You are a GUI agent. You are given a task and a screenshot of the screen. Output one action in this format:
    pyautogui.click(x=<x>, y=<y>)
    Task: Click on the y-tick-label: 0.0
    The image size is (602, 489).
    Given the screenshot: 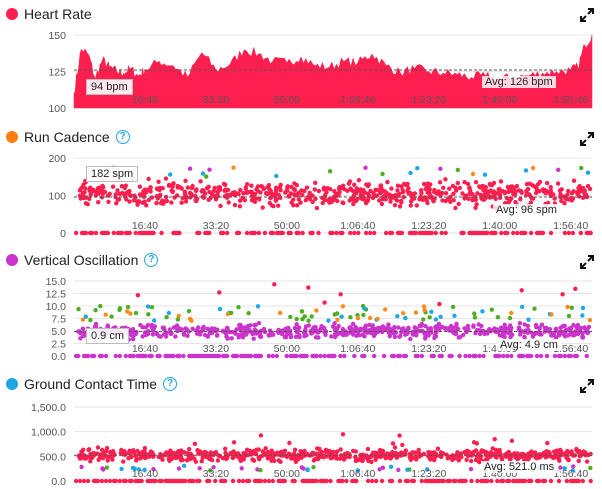 What is the action you would take?
    pyautogui.click(x=58, y=357)
    